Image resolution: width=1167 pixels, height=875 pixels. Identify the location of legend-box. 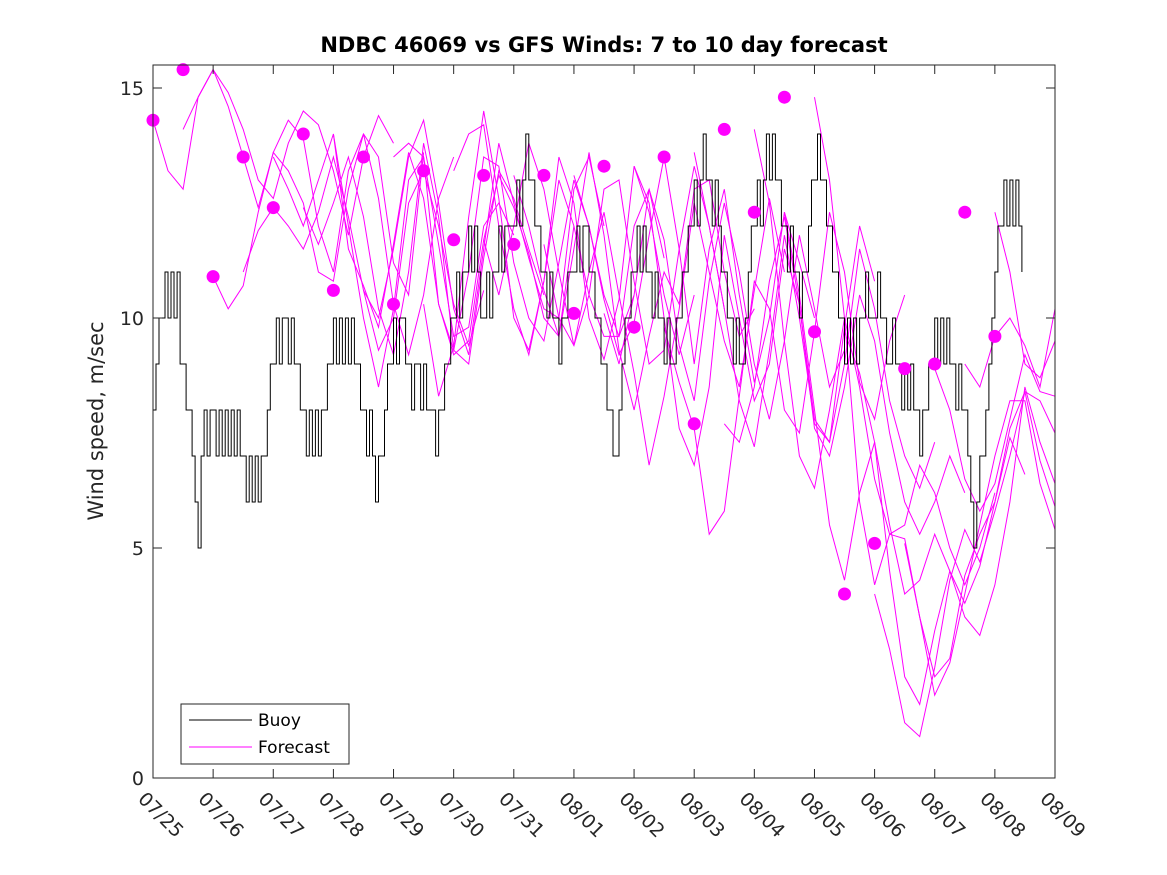
(265, 734).